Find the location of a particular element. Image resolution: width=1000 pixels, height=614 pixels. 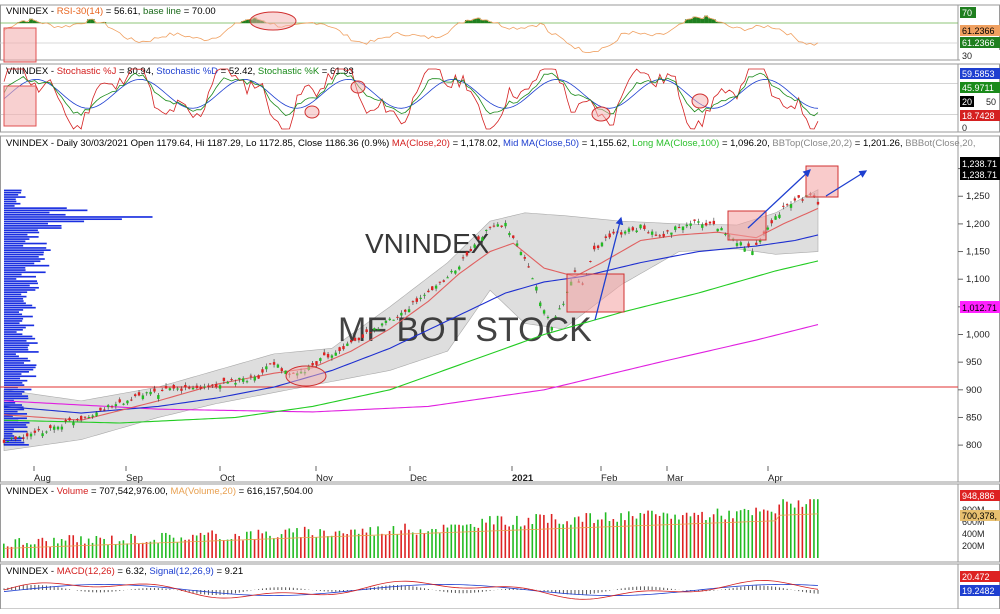

month-label: Dec is located at coordinates (418, 478).